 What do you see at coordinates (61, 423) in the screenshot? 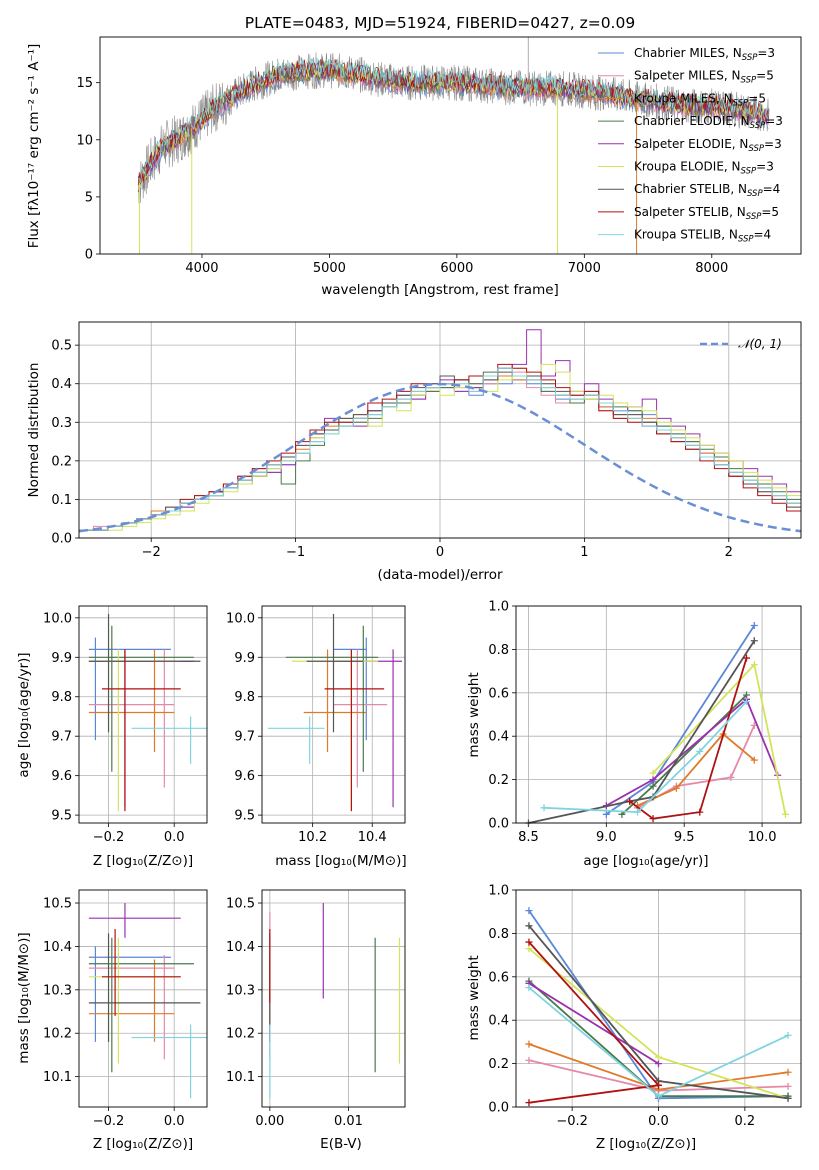
I see `y-tick-label: 0.3` at bounding box center [61, 423].